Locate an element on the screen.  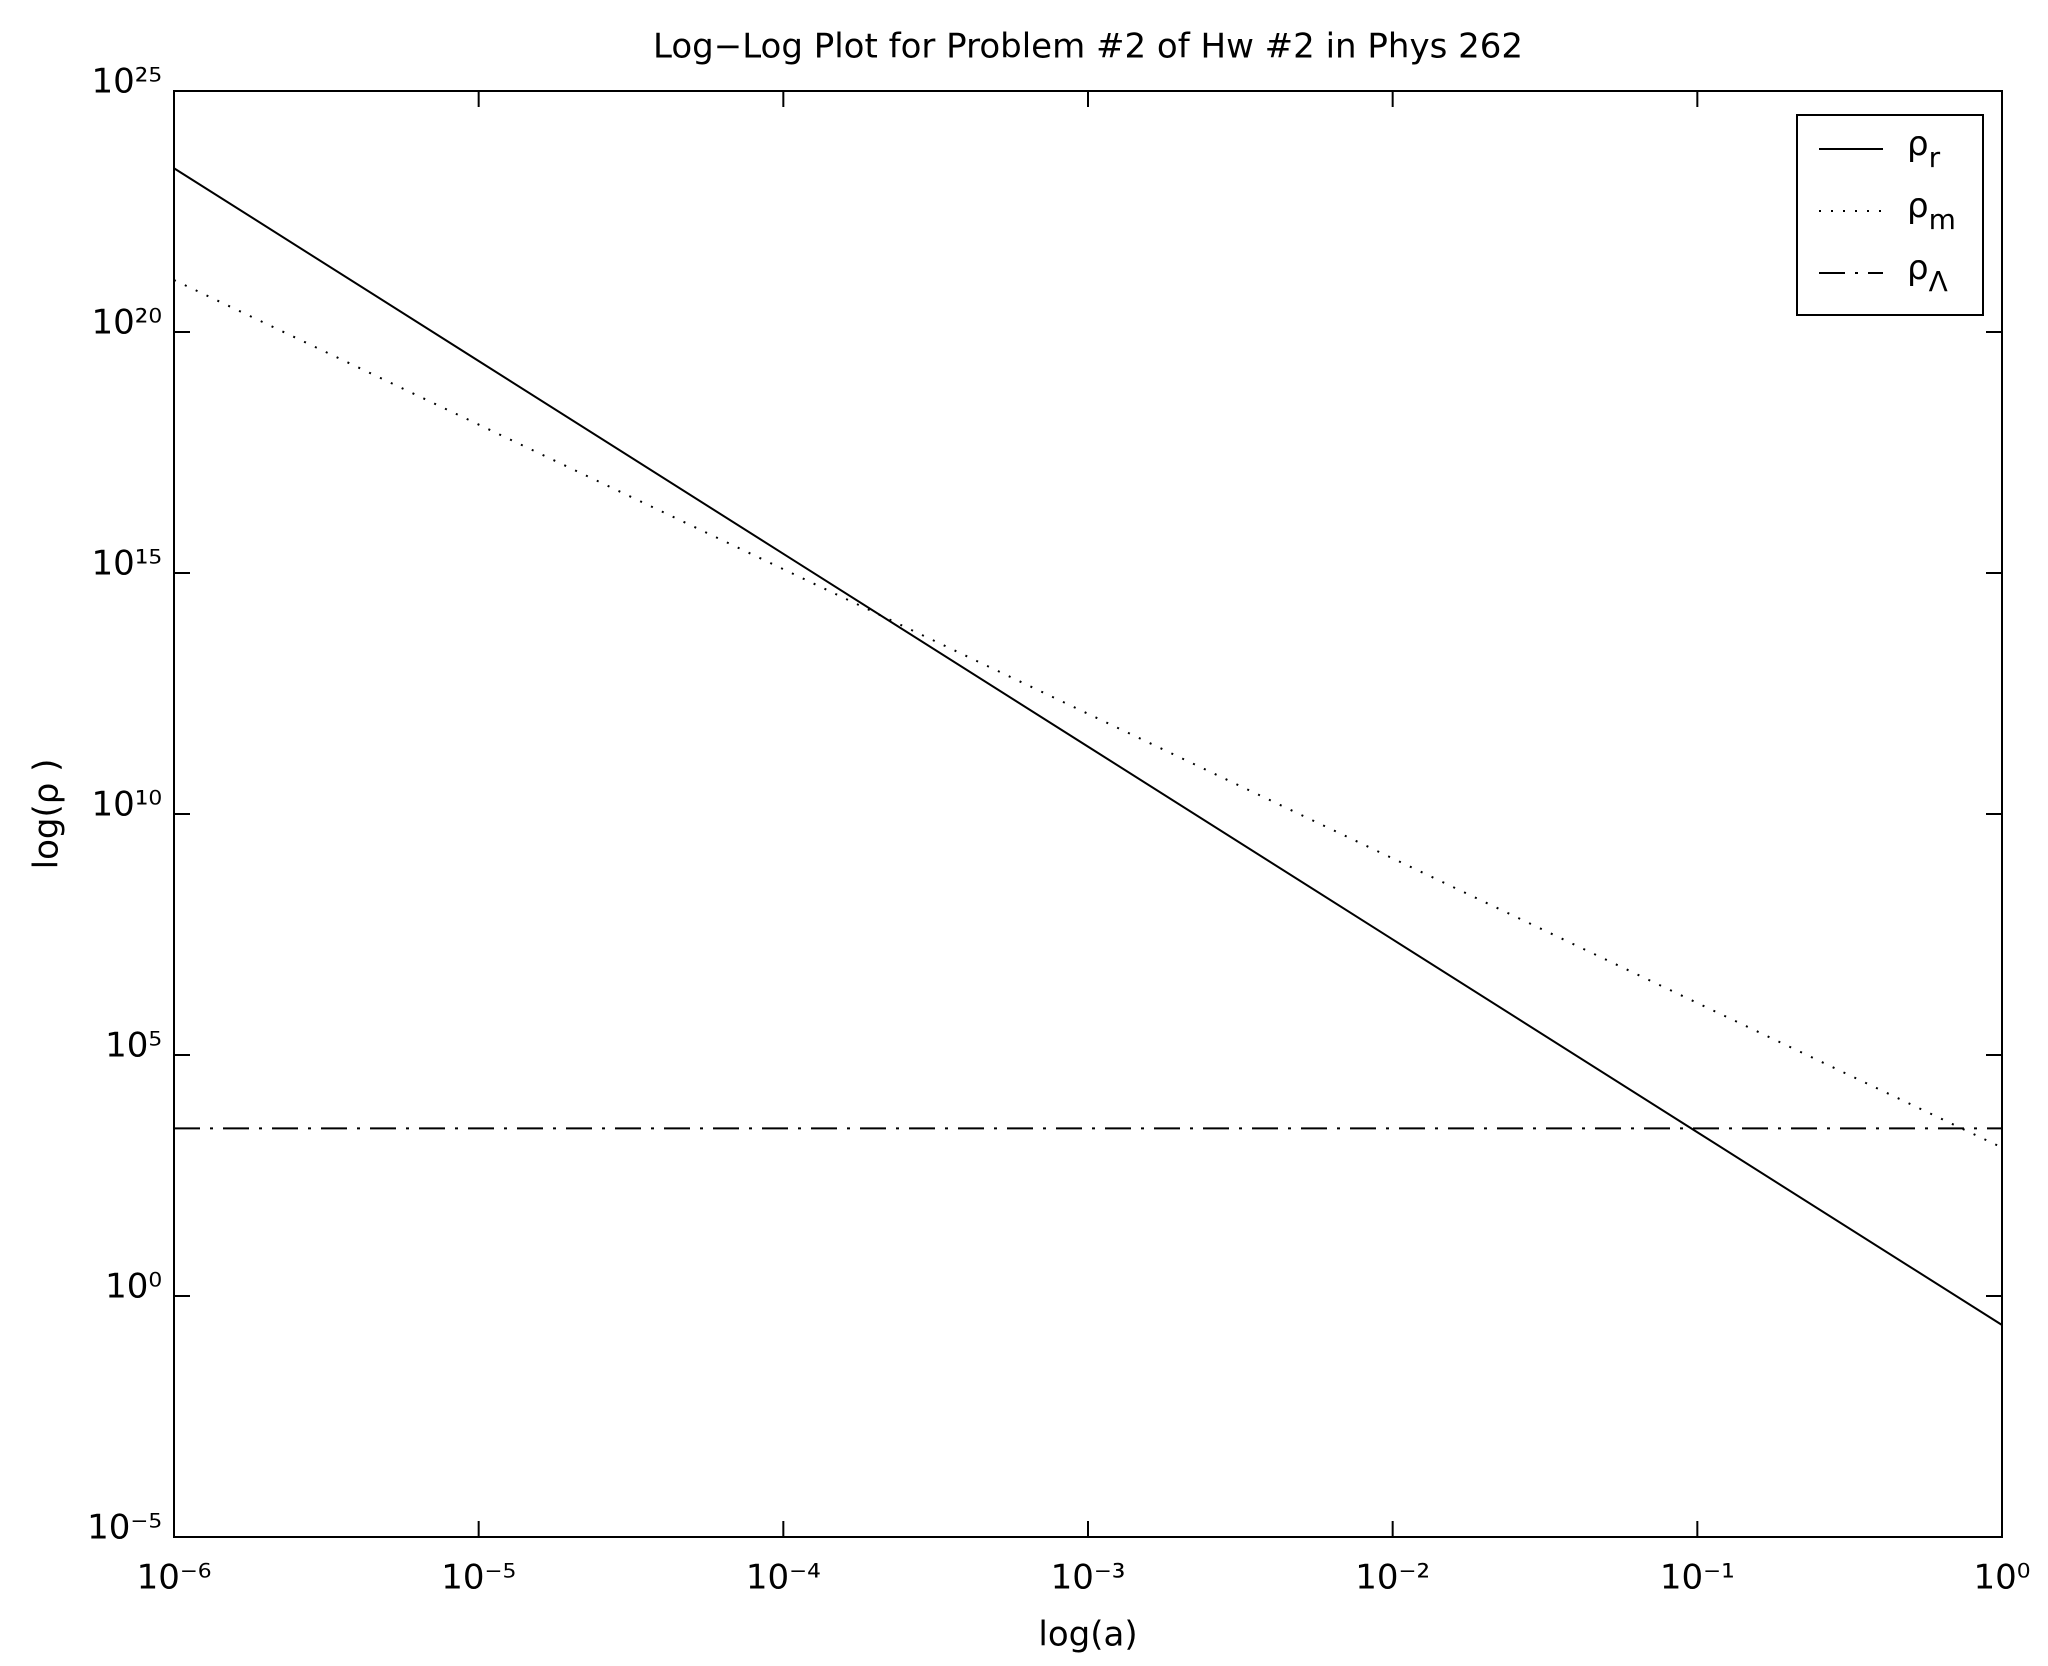
x-tick-label: 10⁻² is located at coordinates (1392, 1578).